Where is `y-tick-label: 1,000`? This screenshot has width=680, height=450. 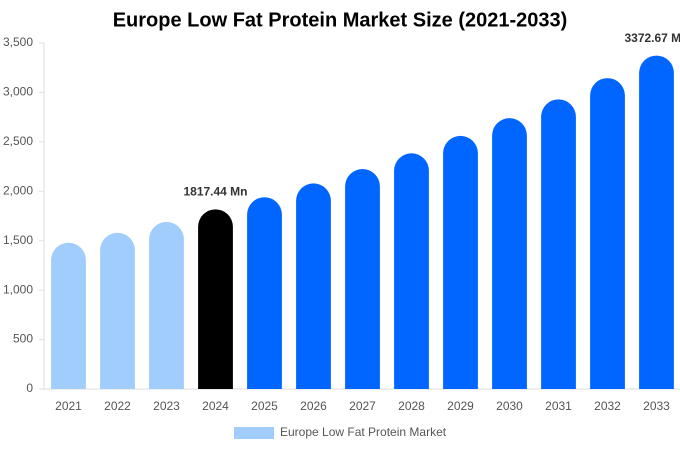 y-tick-label: 1,000 is located at coordinates (18, 289).